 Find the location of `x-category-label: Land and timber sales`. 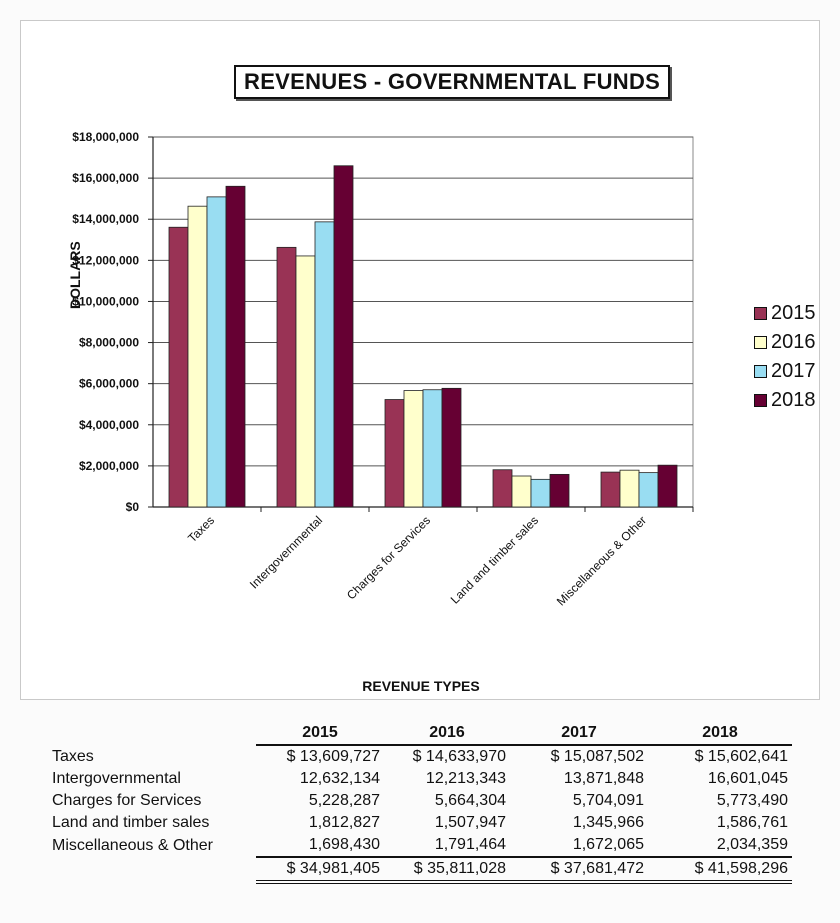

x-category-label: Land and timber sales is located at coordinates (494, 559).